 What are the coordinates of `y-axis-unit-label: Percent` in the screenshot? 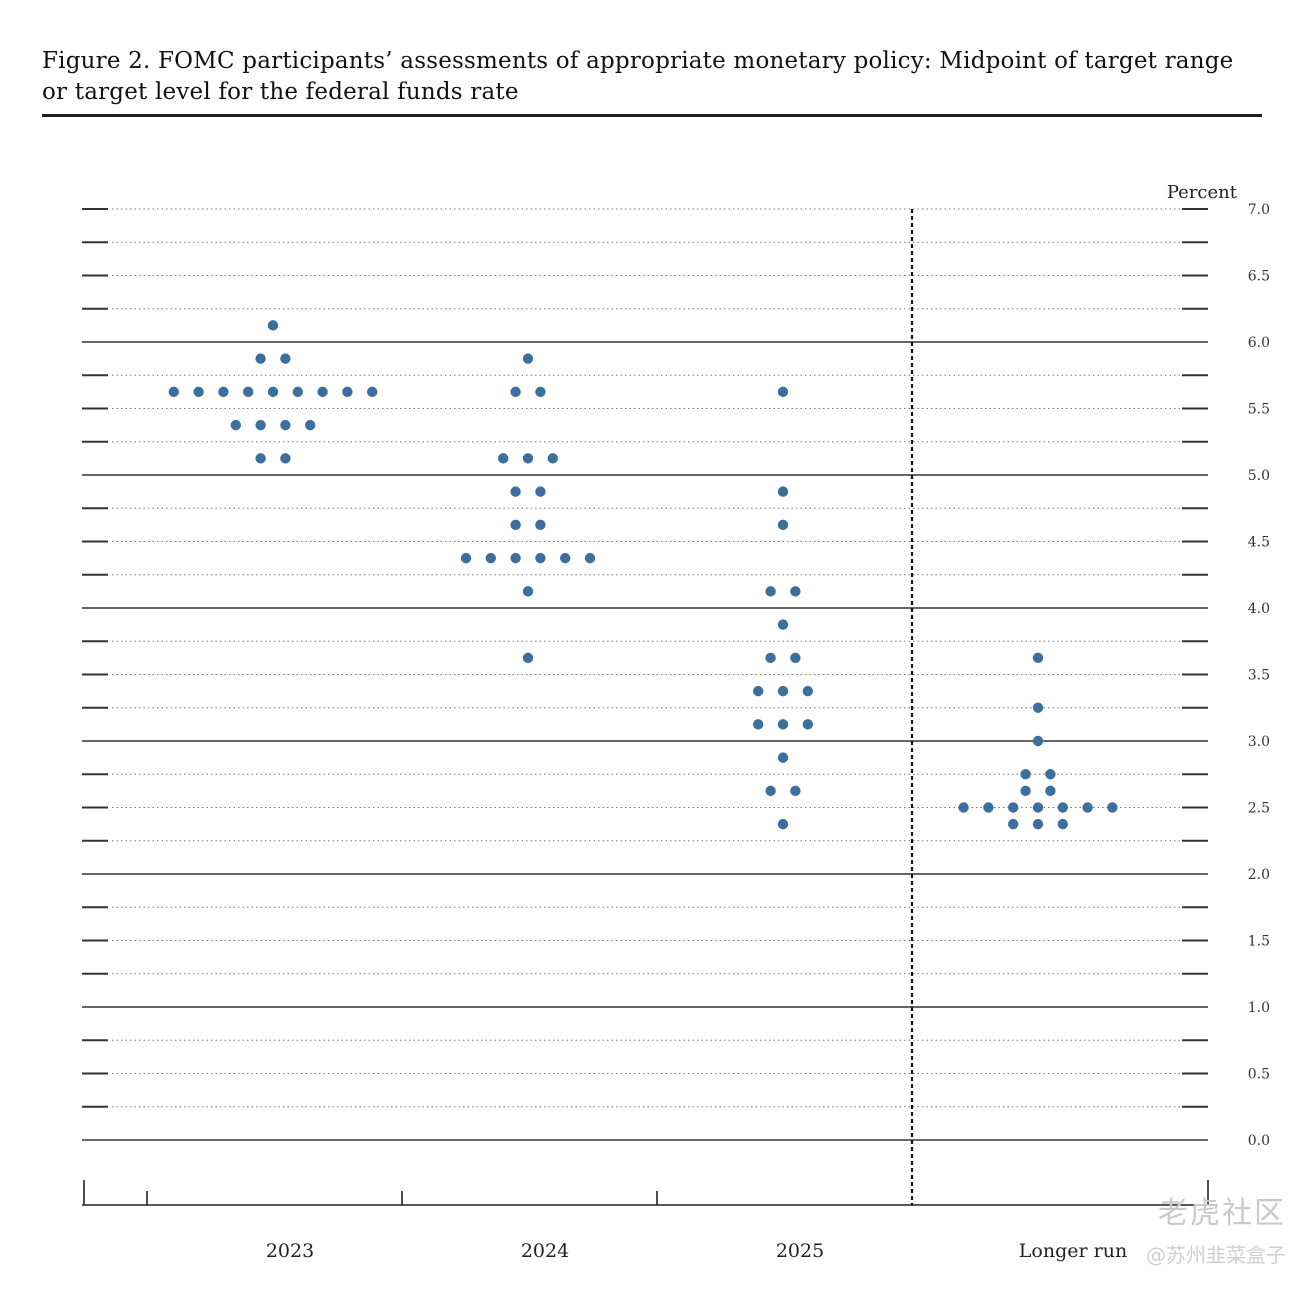 It's located at (1202, 192).